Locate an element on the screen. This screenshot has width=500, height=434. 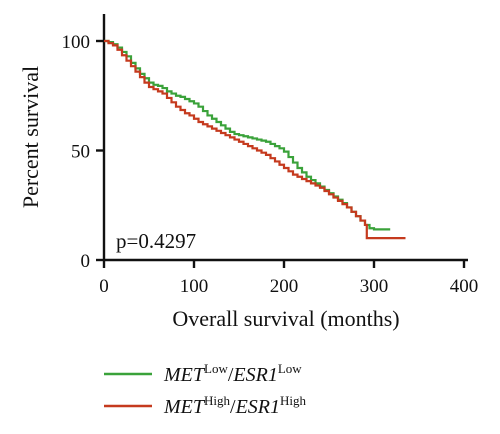
legend-sup-high-2: High is located at coordinates (293, 400).